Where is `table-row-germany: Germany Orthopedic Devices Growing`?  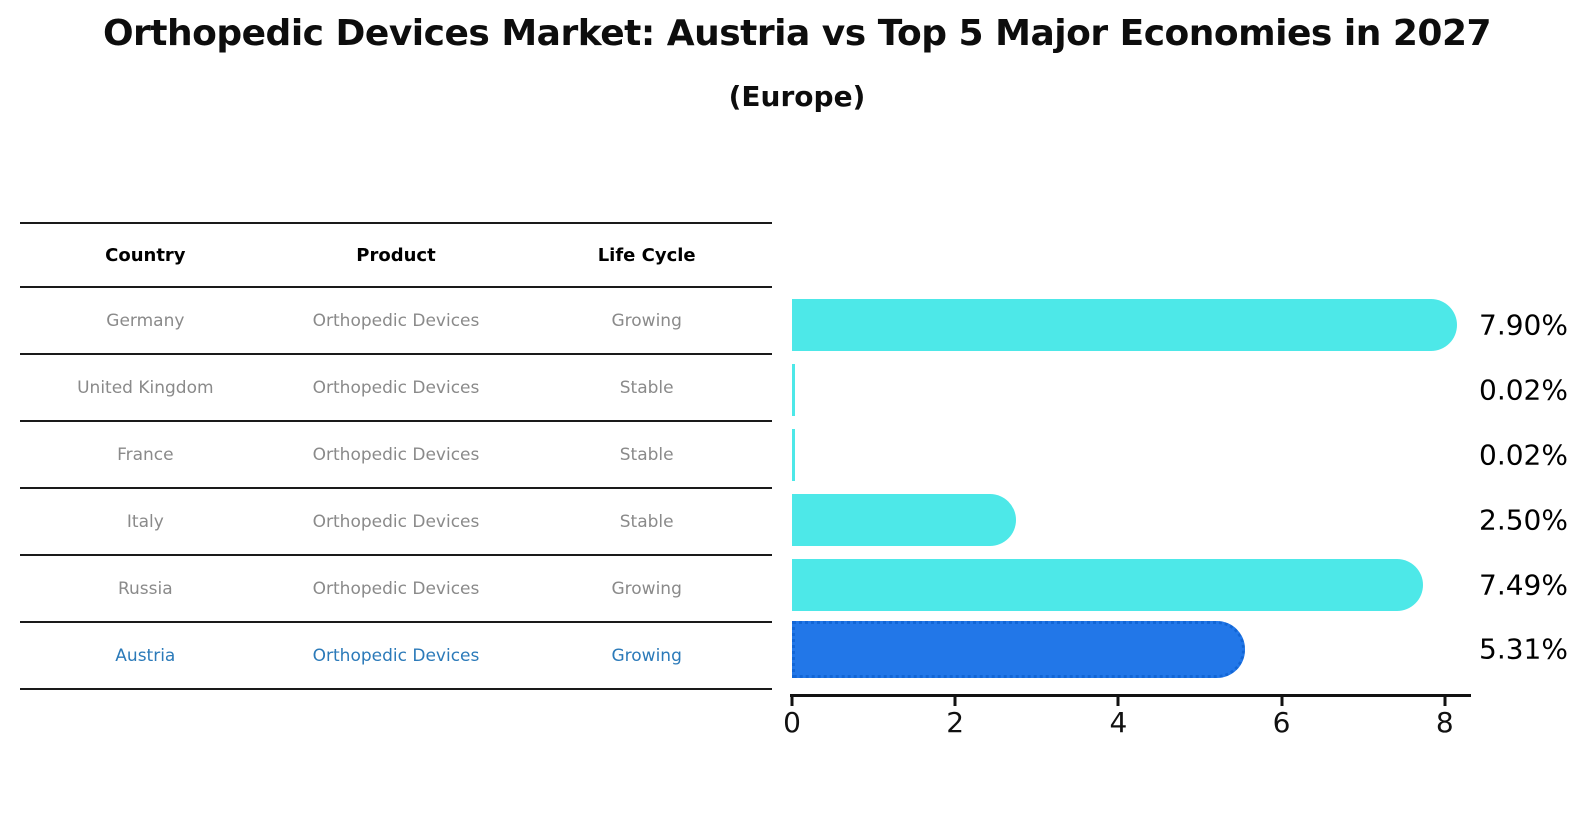 table-row-germany: Germany Orthopedic Devices Growing is located at coordinates (396, 321).